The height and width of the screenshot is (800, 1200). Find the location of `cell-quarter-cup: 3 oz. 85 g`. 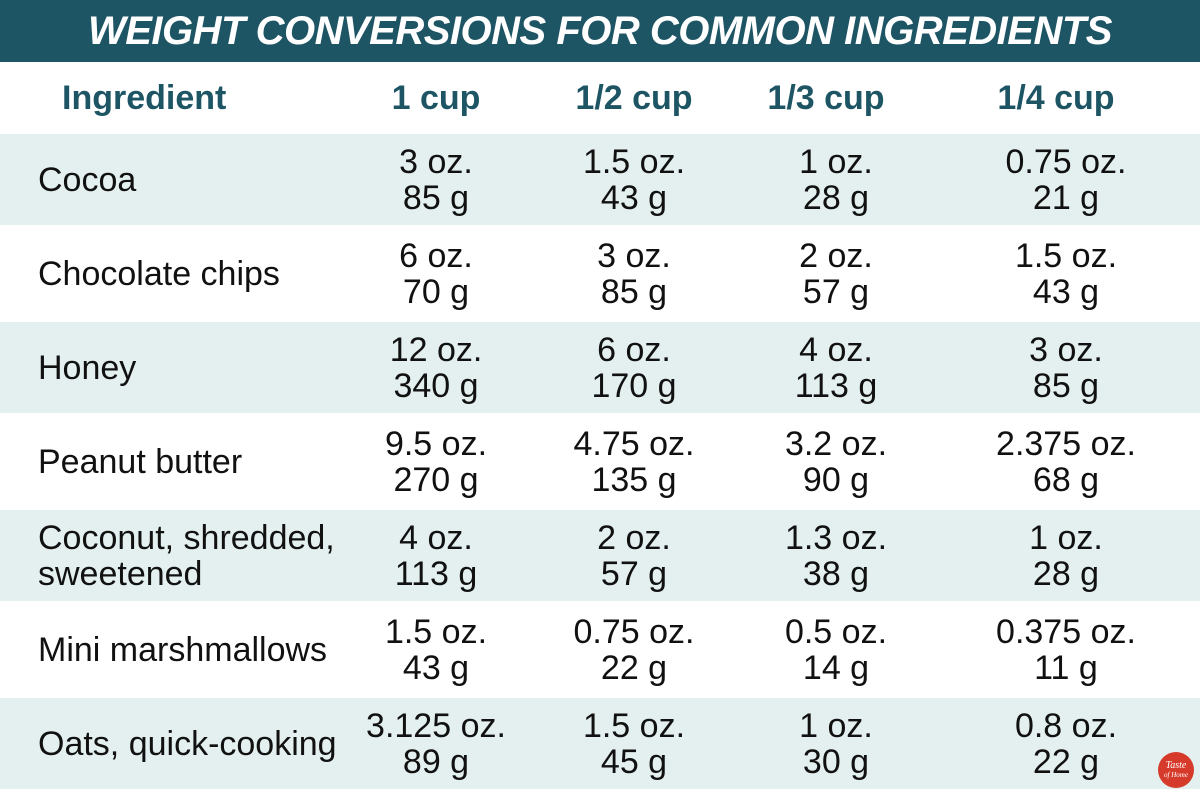

cell-quarter-cup: 3 oz. 85 g is located at coordinates (1066, 368).